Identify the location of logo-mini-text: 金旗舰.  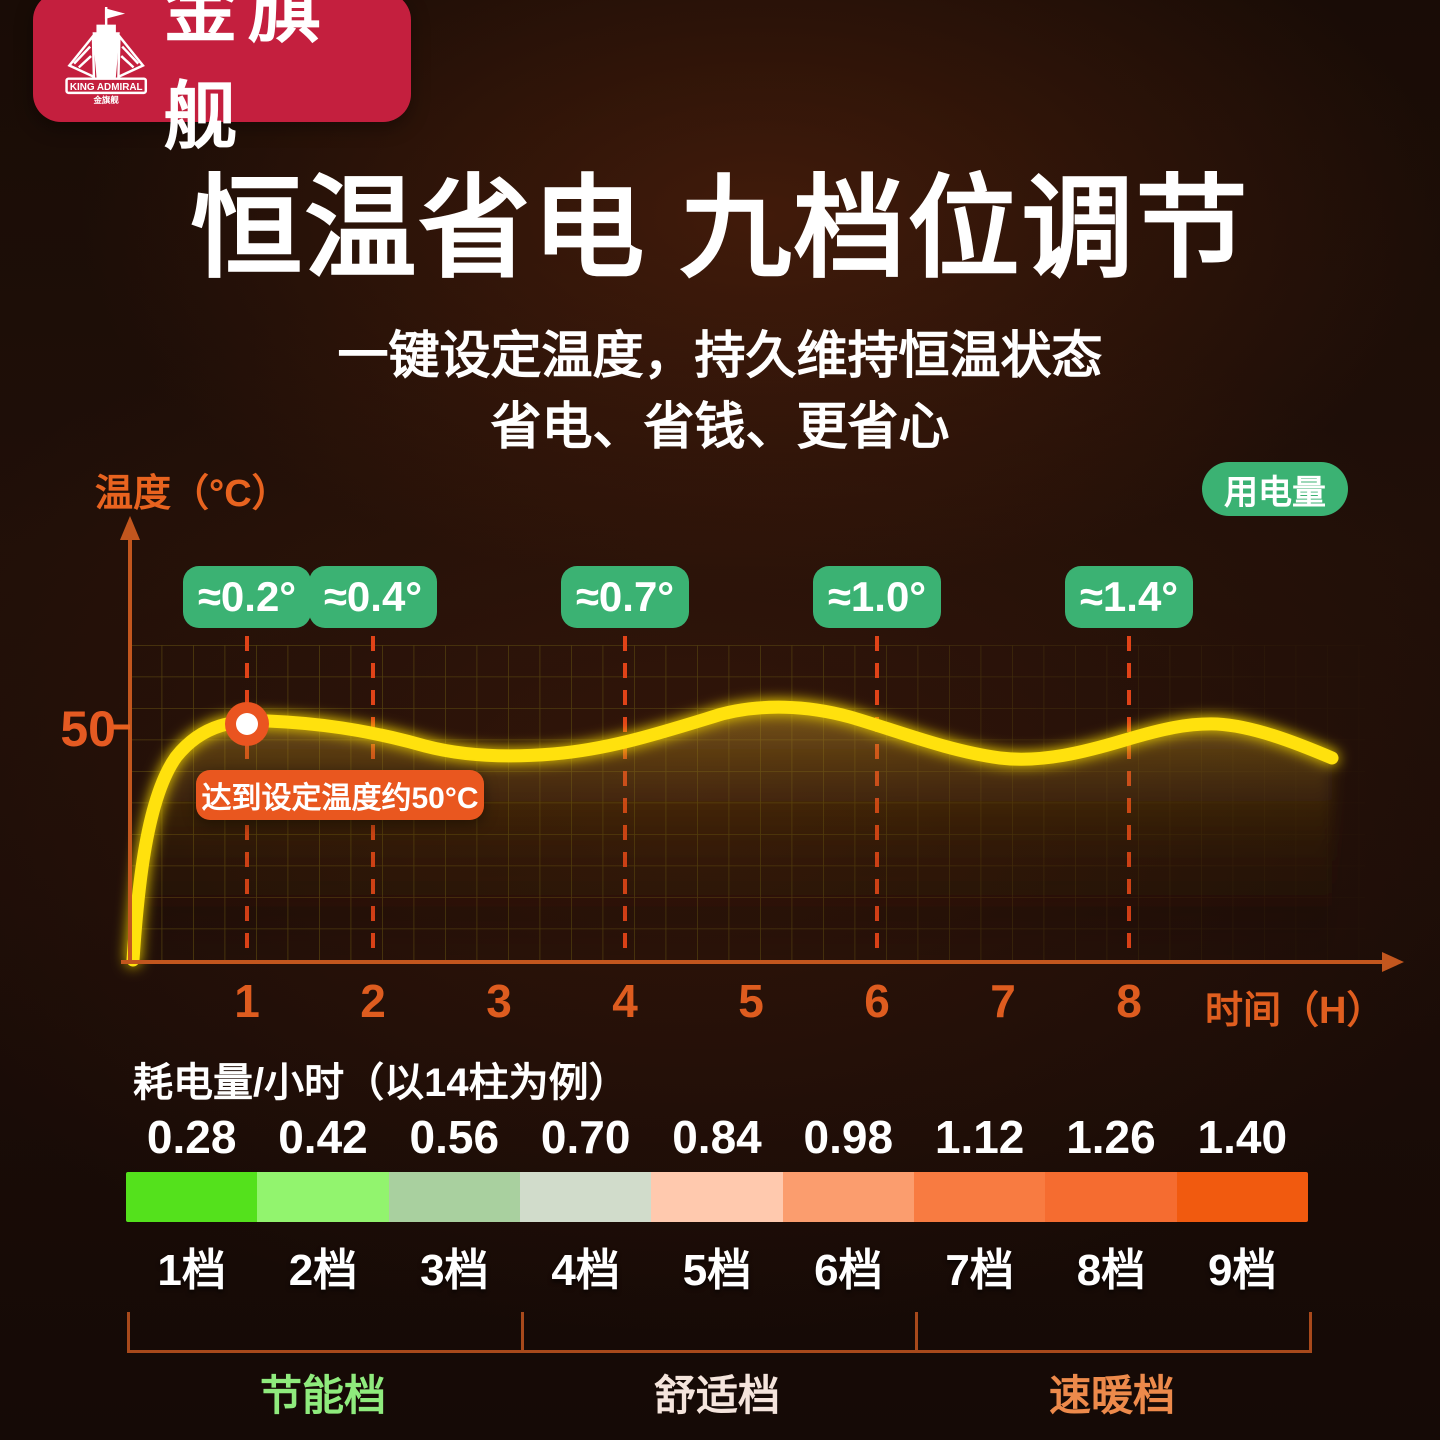
(105, 100).